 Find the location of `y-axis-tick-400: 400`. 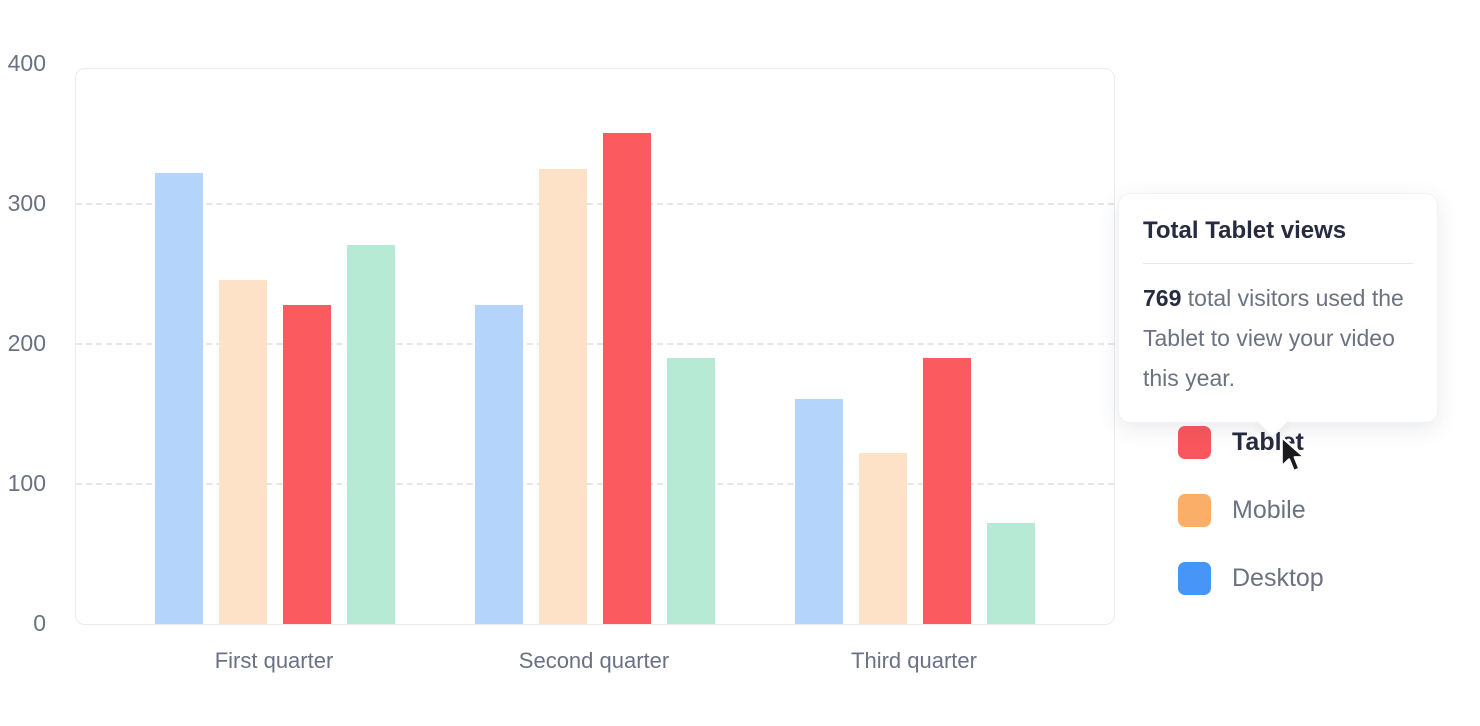

y-axis-tick-400: 400 is located at coordinates (26, 63).